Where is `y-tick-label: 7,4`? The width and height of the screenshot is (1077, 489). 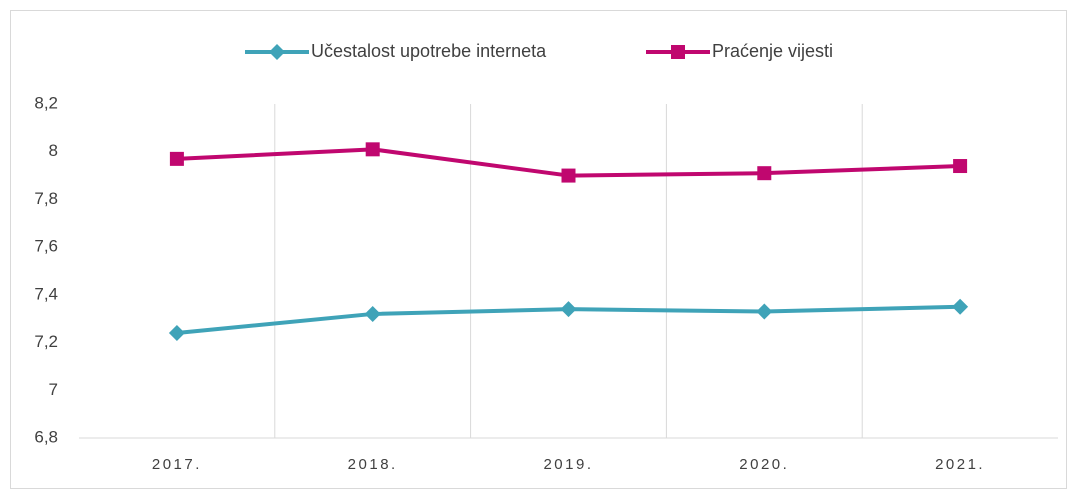 y-tick-label: 7,4 is located at coordinates (46, 293).